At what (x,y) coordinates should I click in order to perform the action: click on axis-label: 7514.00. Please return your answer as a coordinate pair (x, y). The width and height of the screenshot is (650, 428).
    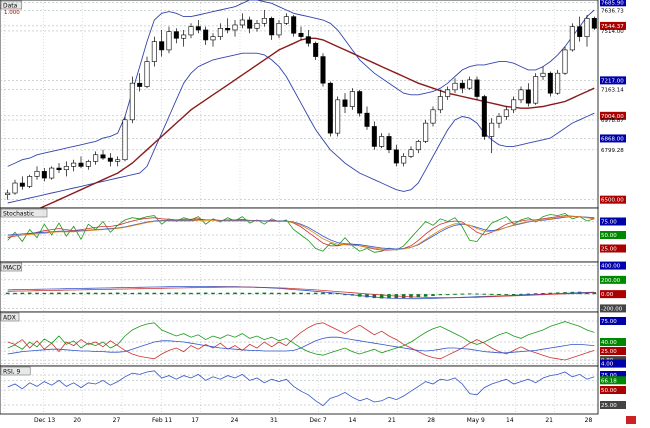
    Looking at the image, I should click on (612, 32).